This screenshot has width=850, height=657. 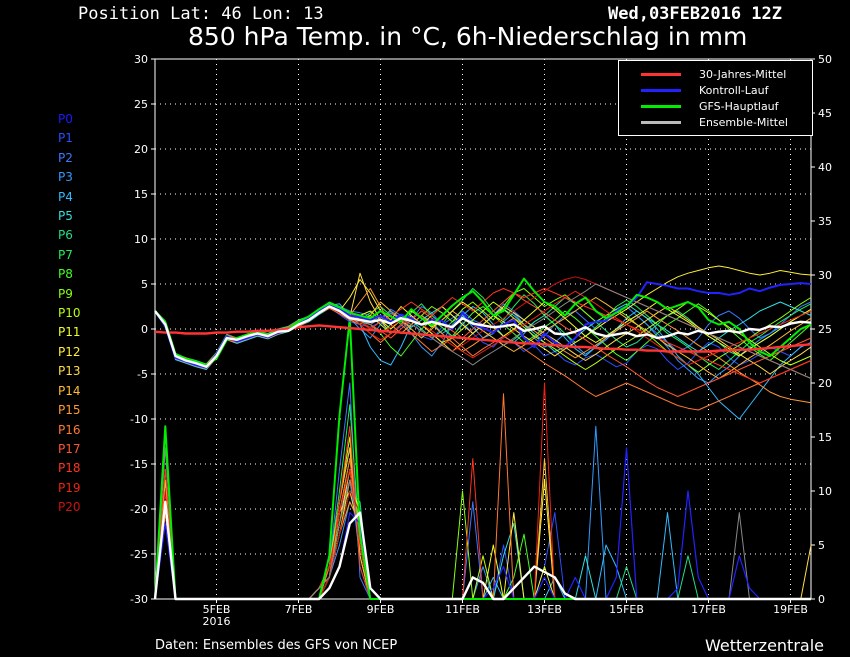 I want to click on legend-entry: Kontroll-Lauf, so click(x=715, y=91).